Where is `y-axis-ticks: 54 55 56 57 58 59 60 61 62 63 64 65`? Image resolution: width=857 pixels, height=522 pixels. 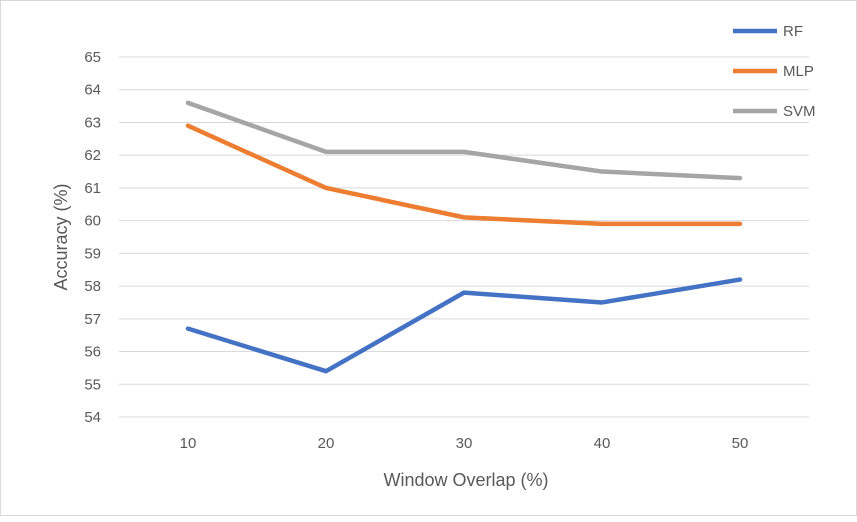
y-axis-ticks: 54 55 56 57 58 59 60 61 62 63 64 65 is located at coordinates (92, 237).